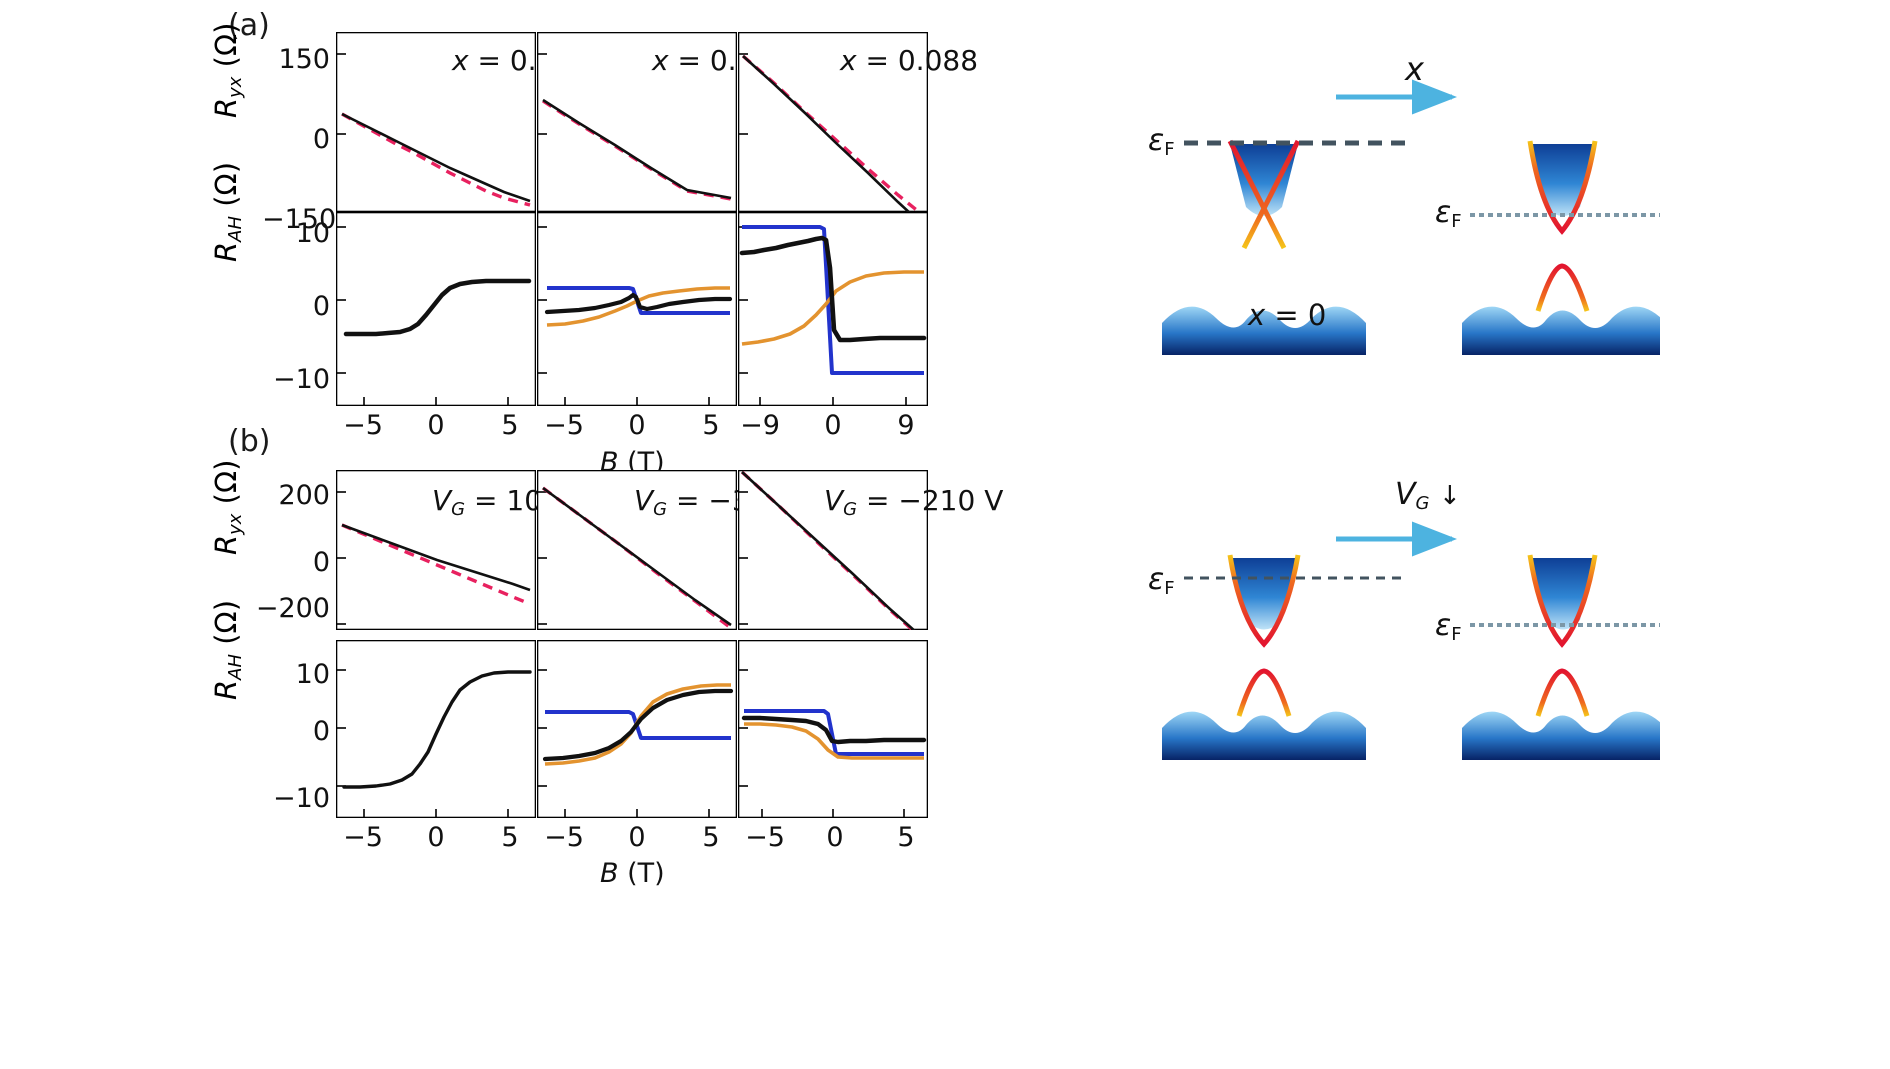 The width and height of the screenshot is (1890, 1069). I want to click on panel-a-band-arrow-label: x, so click(1414, 69).